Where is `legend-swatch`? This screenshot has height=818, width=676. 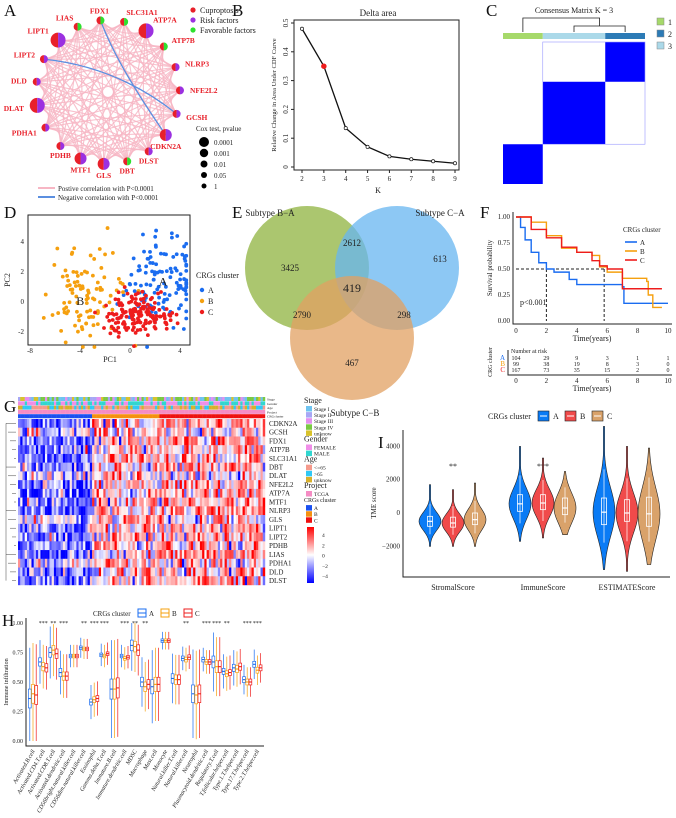
legend-swatch is located at coordinates (309, 433).